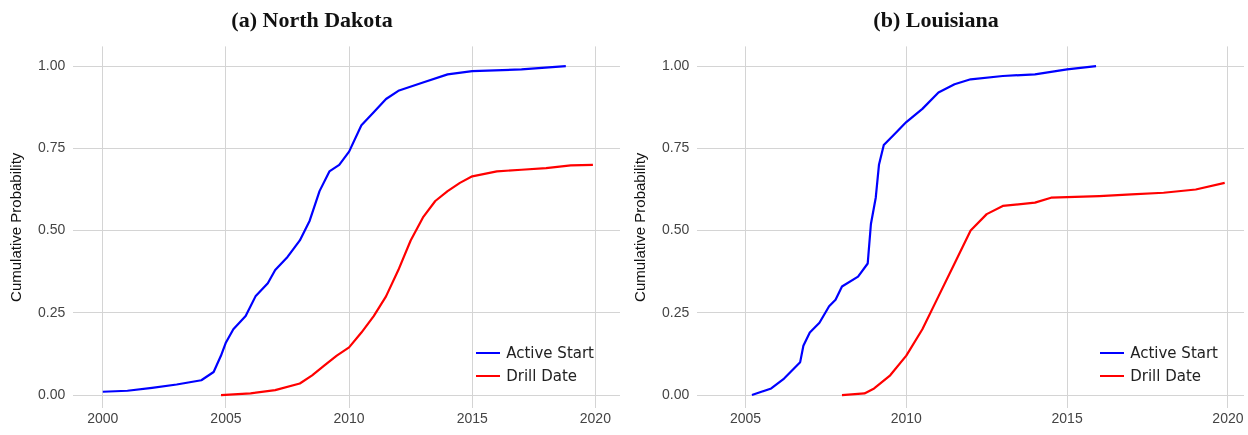  What do you see at coordinates (936, 19) in the screenshot?
I see `chart-title: (b) Louisiana` at bounding box center [936, 19].